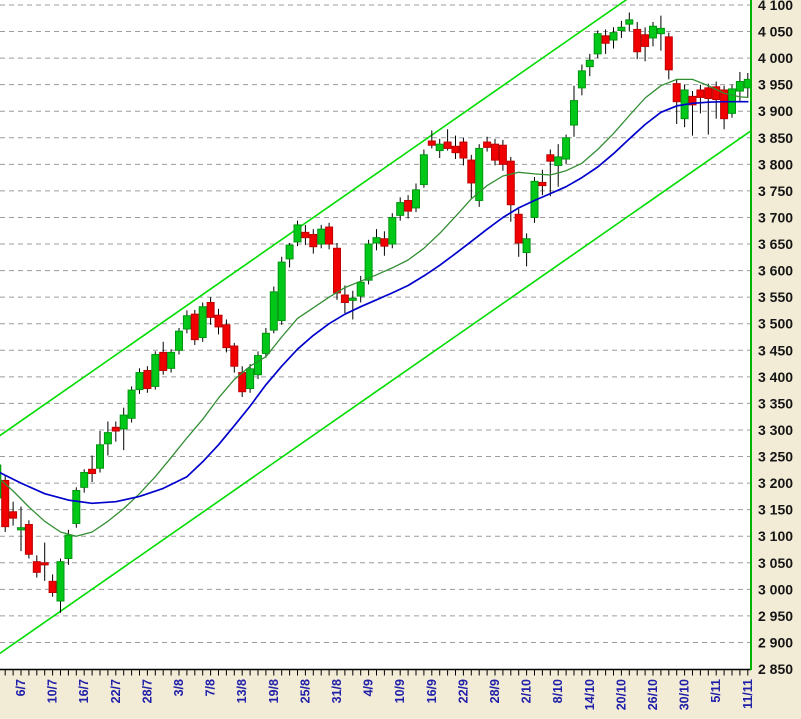  Describe the element at coordinates (53, 691) in the screenshot. I see `x-axis-label: 10/7` at that location.